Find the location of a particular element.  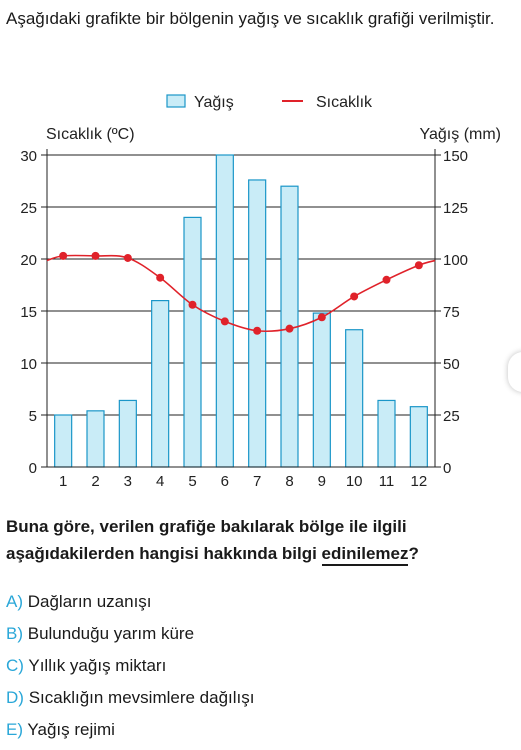

option-e-letter: E) is located at coordinates (14, 729).